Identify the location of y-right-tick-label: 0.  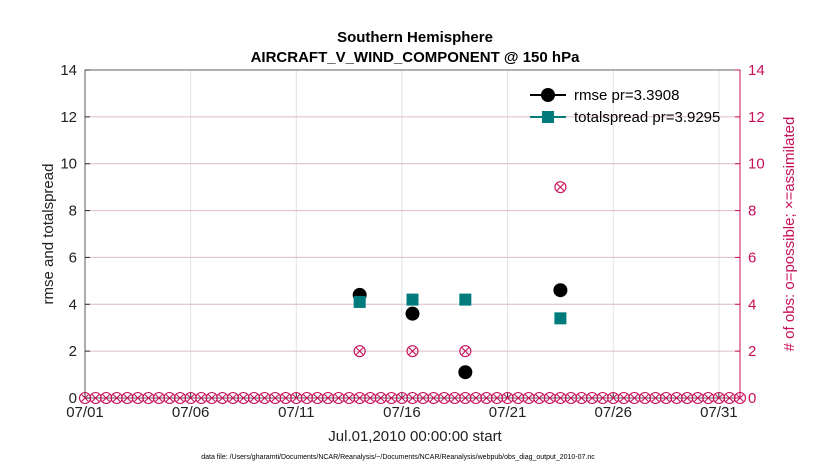
(752, 398).